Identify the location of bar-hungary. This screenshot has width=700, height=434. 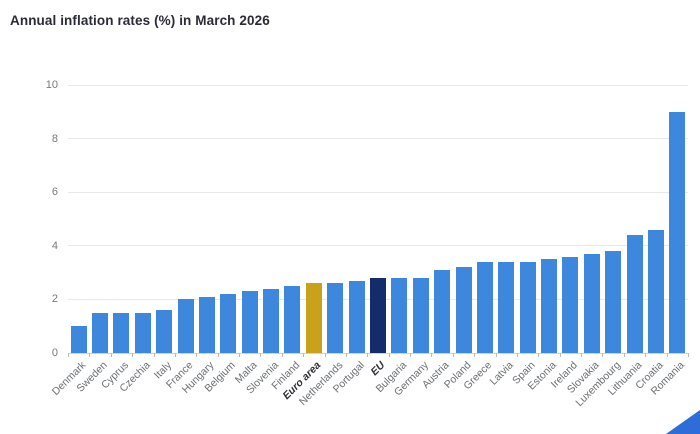
(206, 324).